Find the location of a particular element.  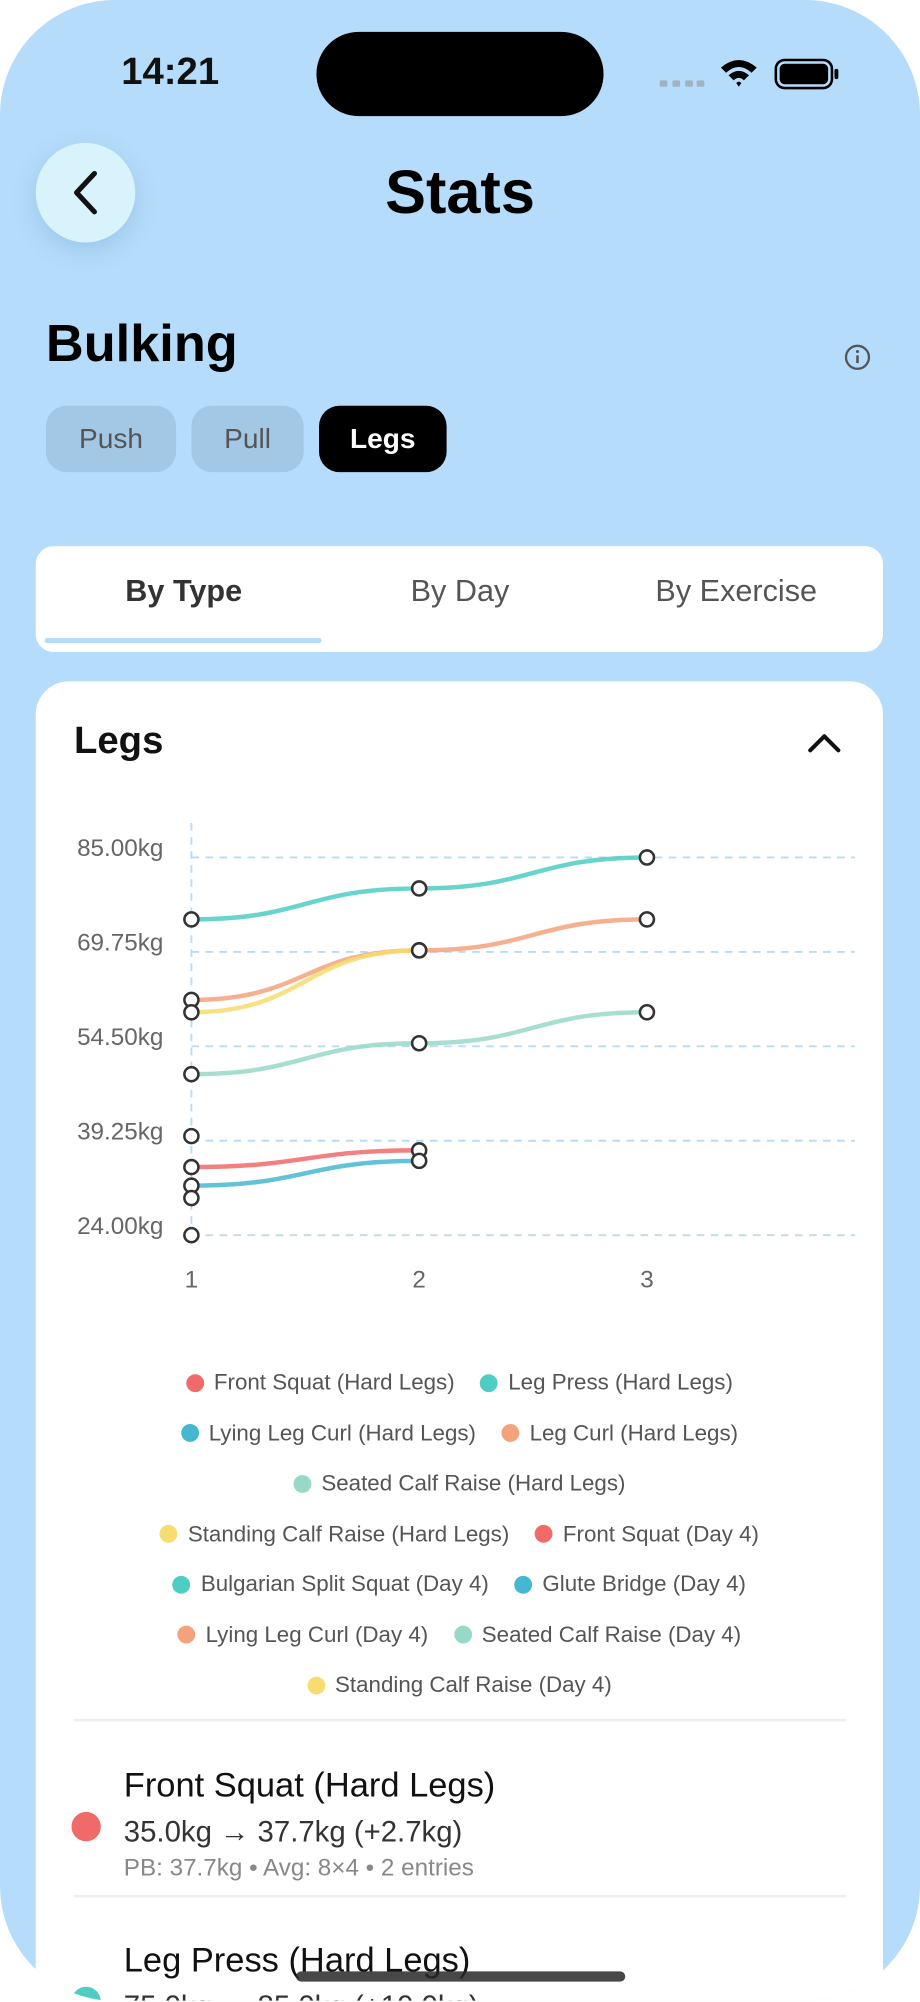

legend-item: Seated Calf Raise (Hard Legs) is located at coordinates (459, 1483).